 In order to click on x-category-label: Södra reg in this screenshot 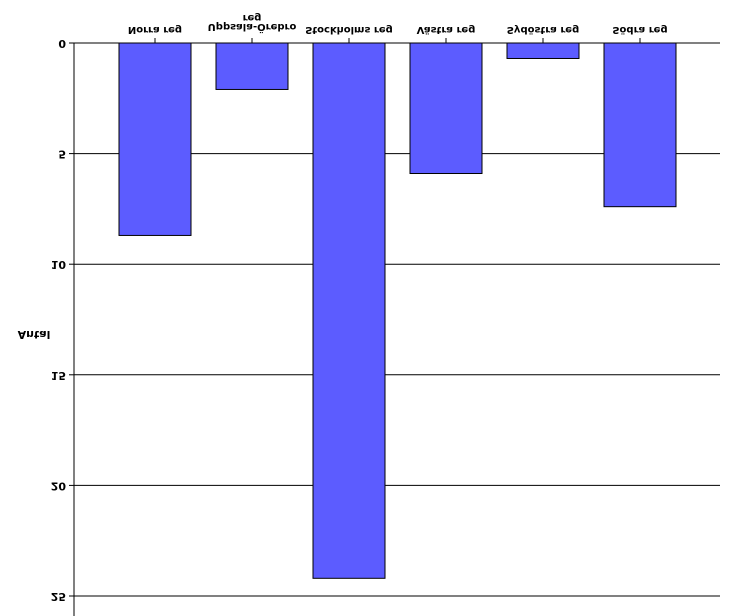, I will do `click(639, 29)`.